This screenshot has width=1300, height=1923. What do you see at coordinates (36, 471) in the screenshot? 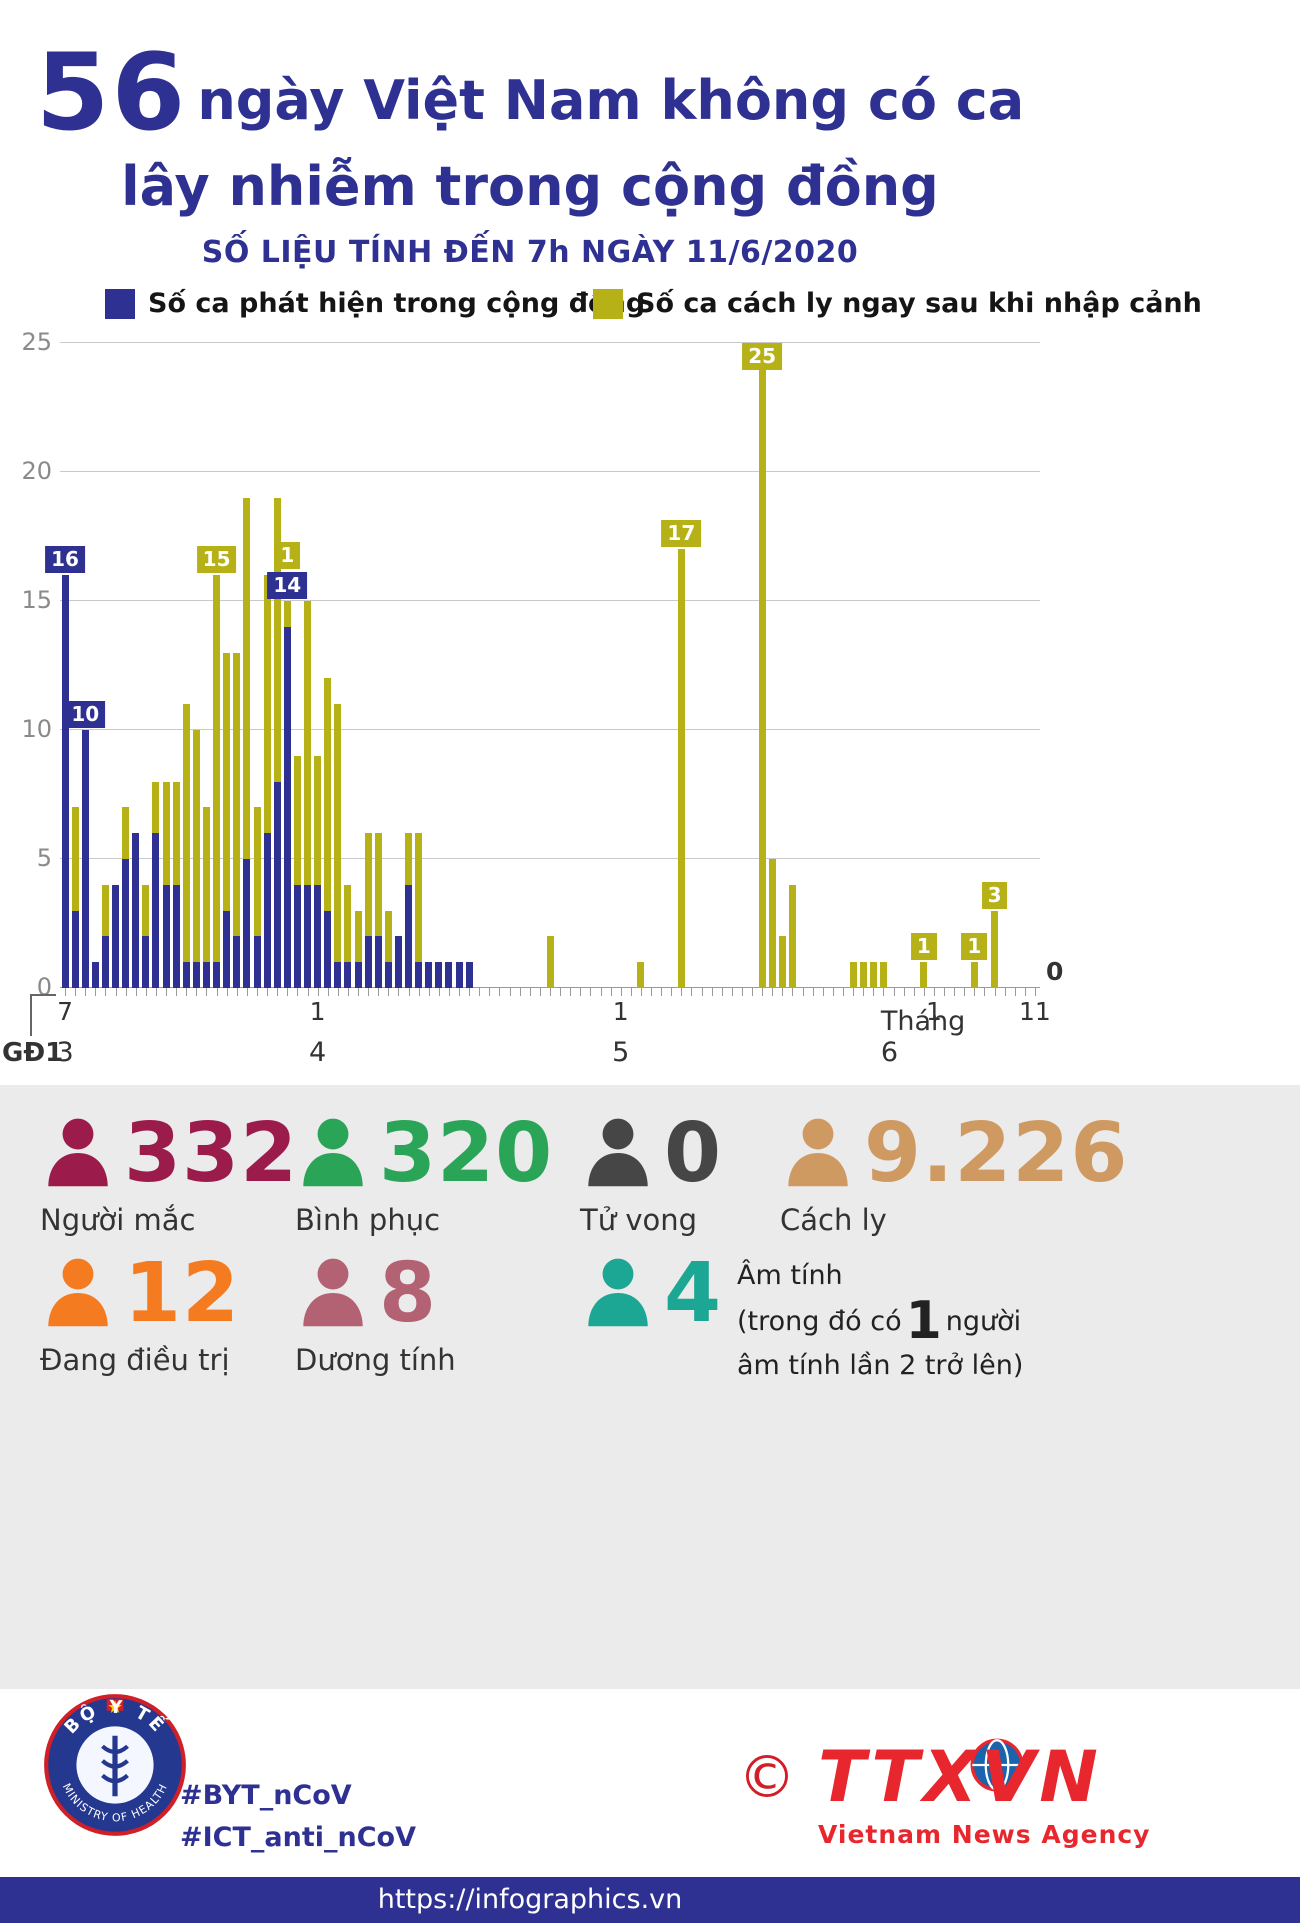
I see `y-axis-label: 20` at bounding box center [36, 471].